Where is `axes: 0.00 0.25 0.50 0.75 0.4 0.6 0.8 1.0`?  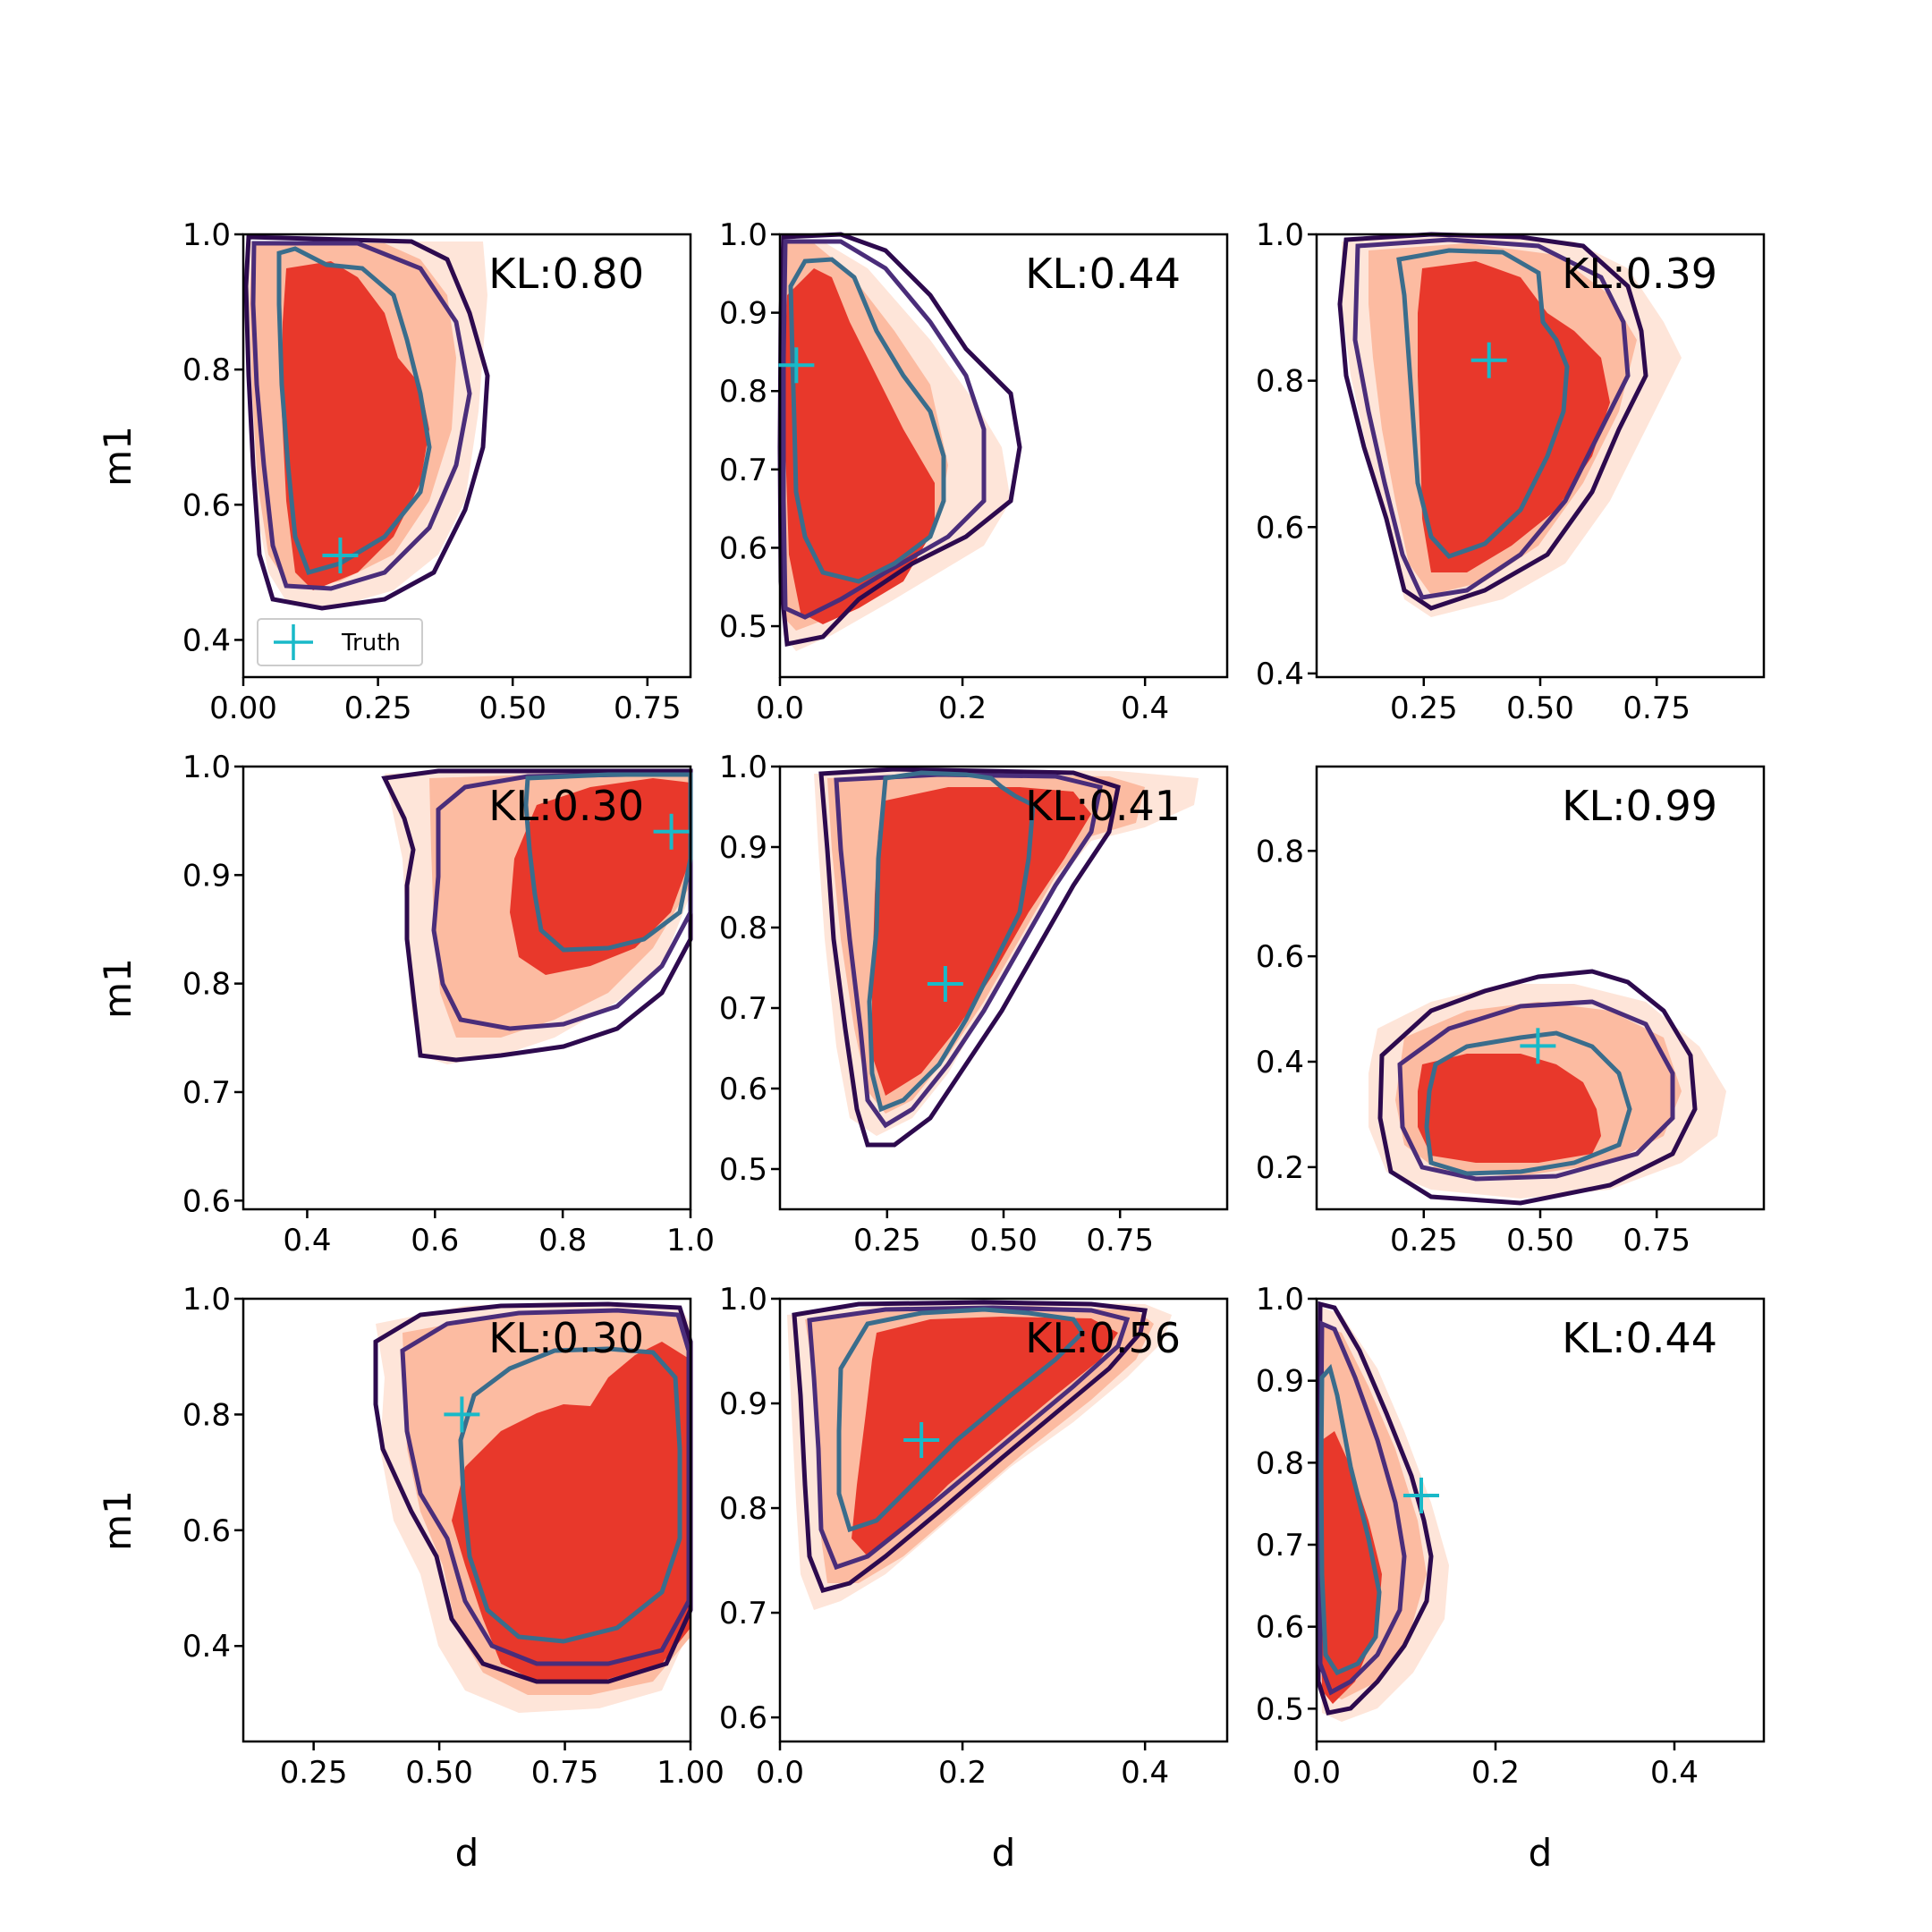 axes: 0.00 0.25 0.50 0.75 0.4 0.6 0.8 1.0 is located at coordinates (437, 471).